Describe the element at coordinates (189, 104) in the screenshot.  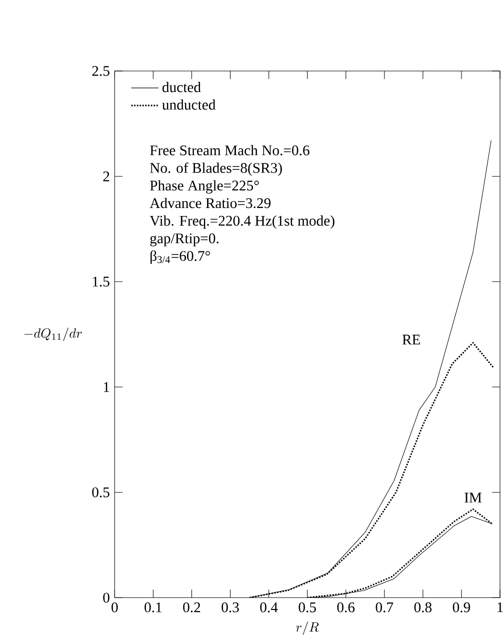
I see `legend-label: unducted` at that location.